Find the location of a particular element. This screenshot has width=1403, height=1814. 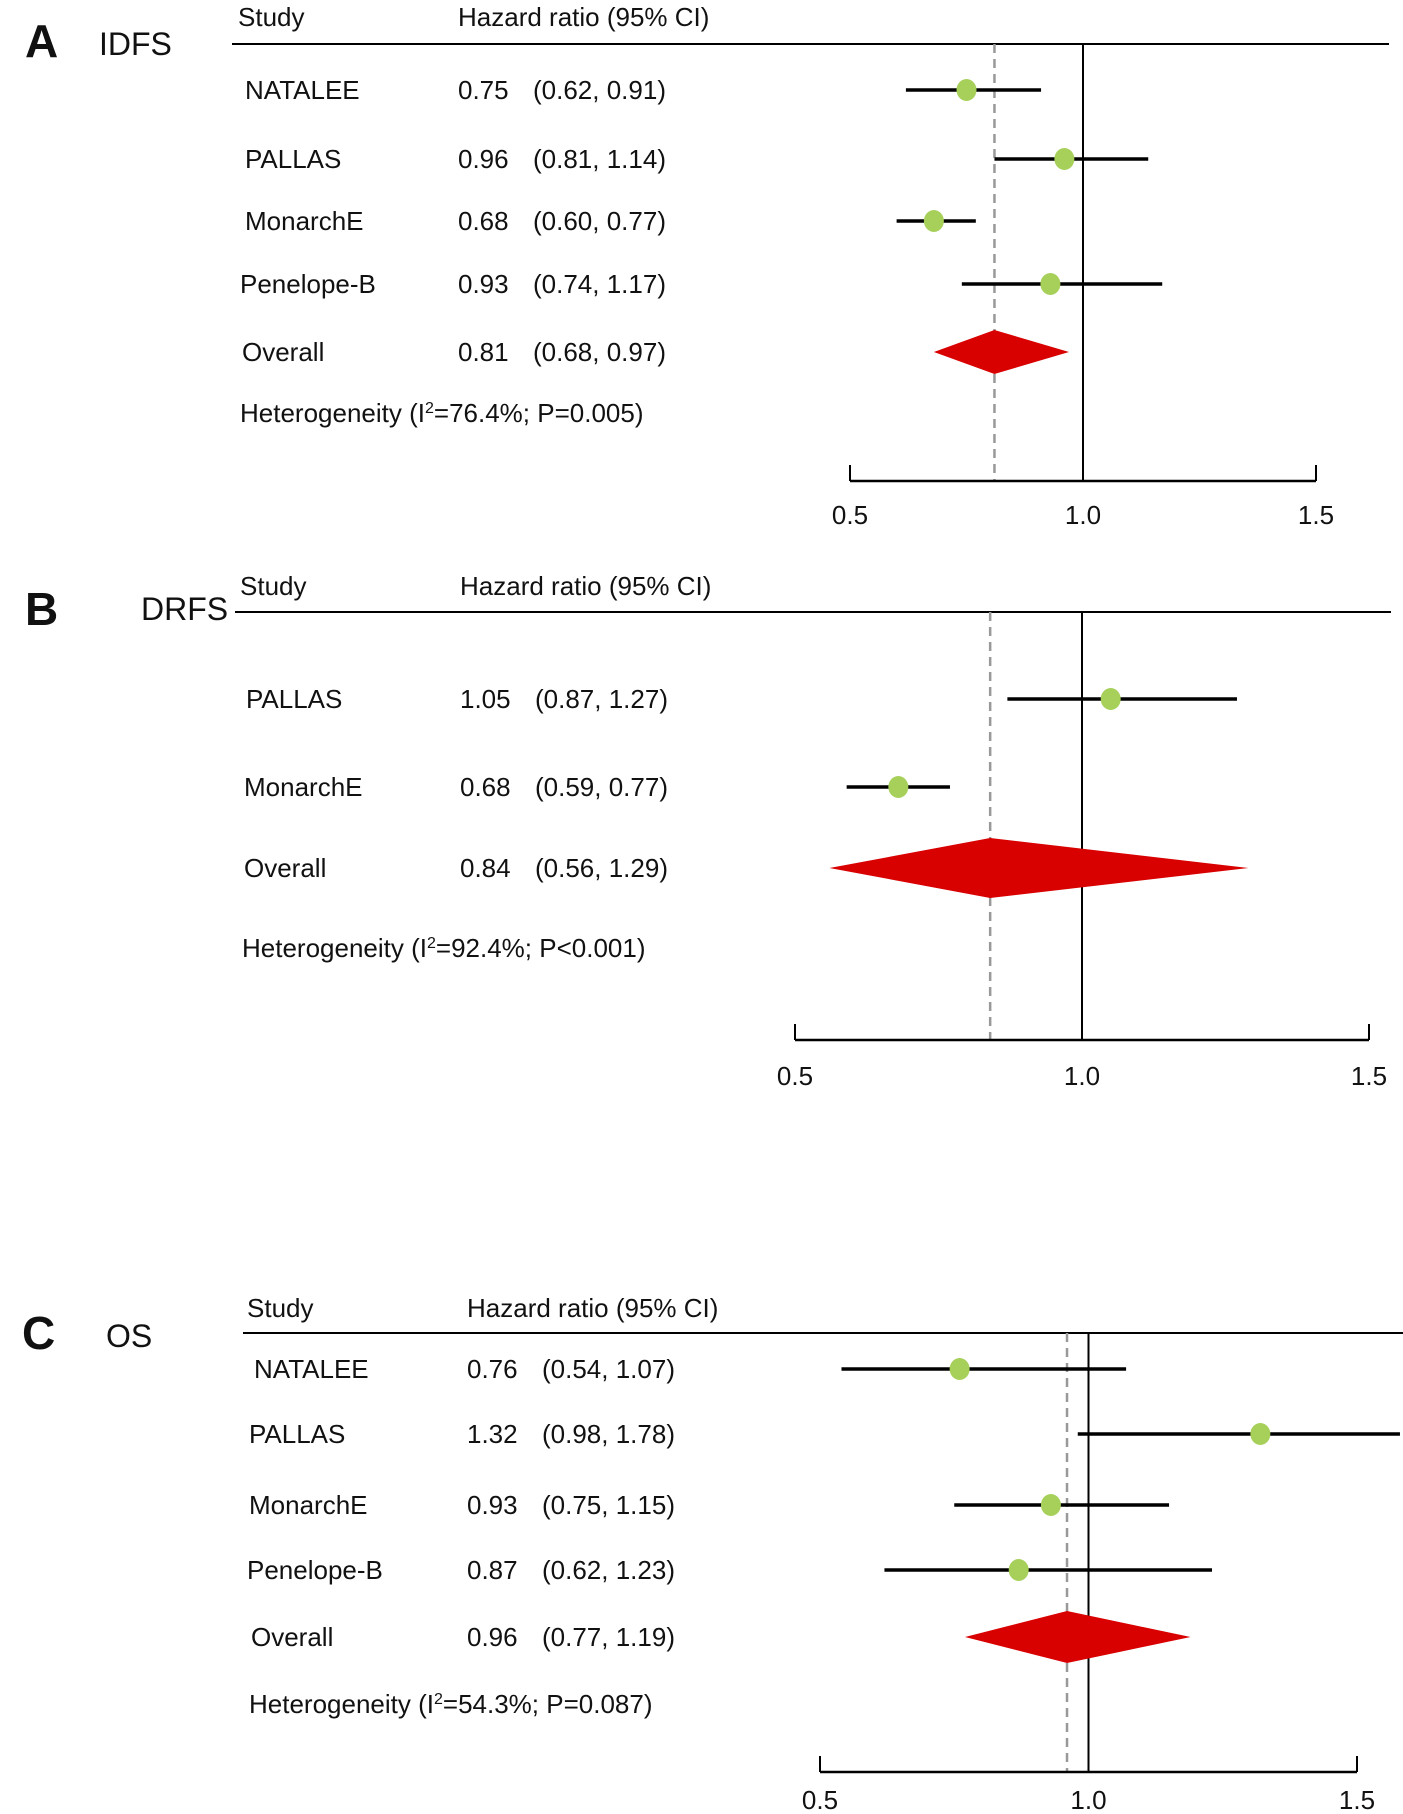

overall-hazard-ratio-value: 0.96 is located at coordinates (492, 1637).